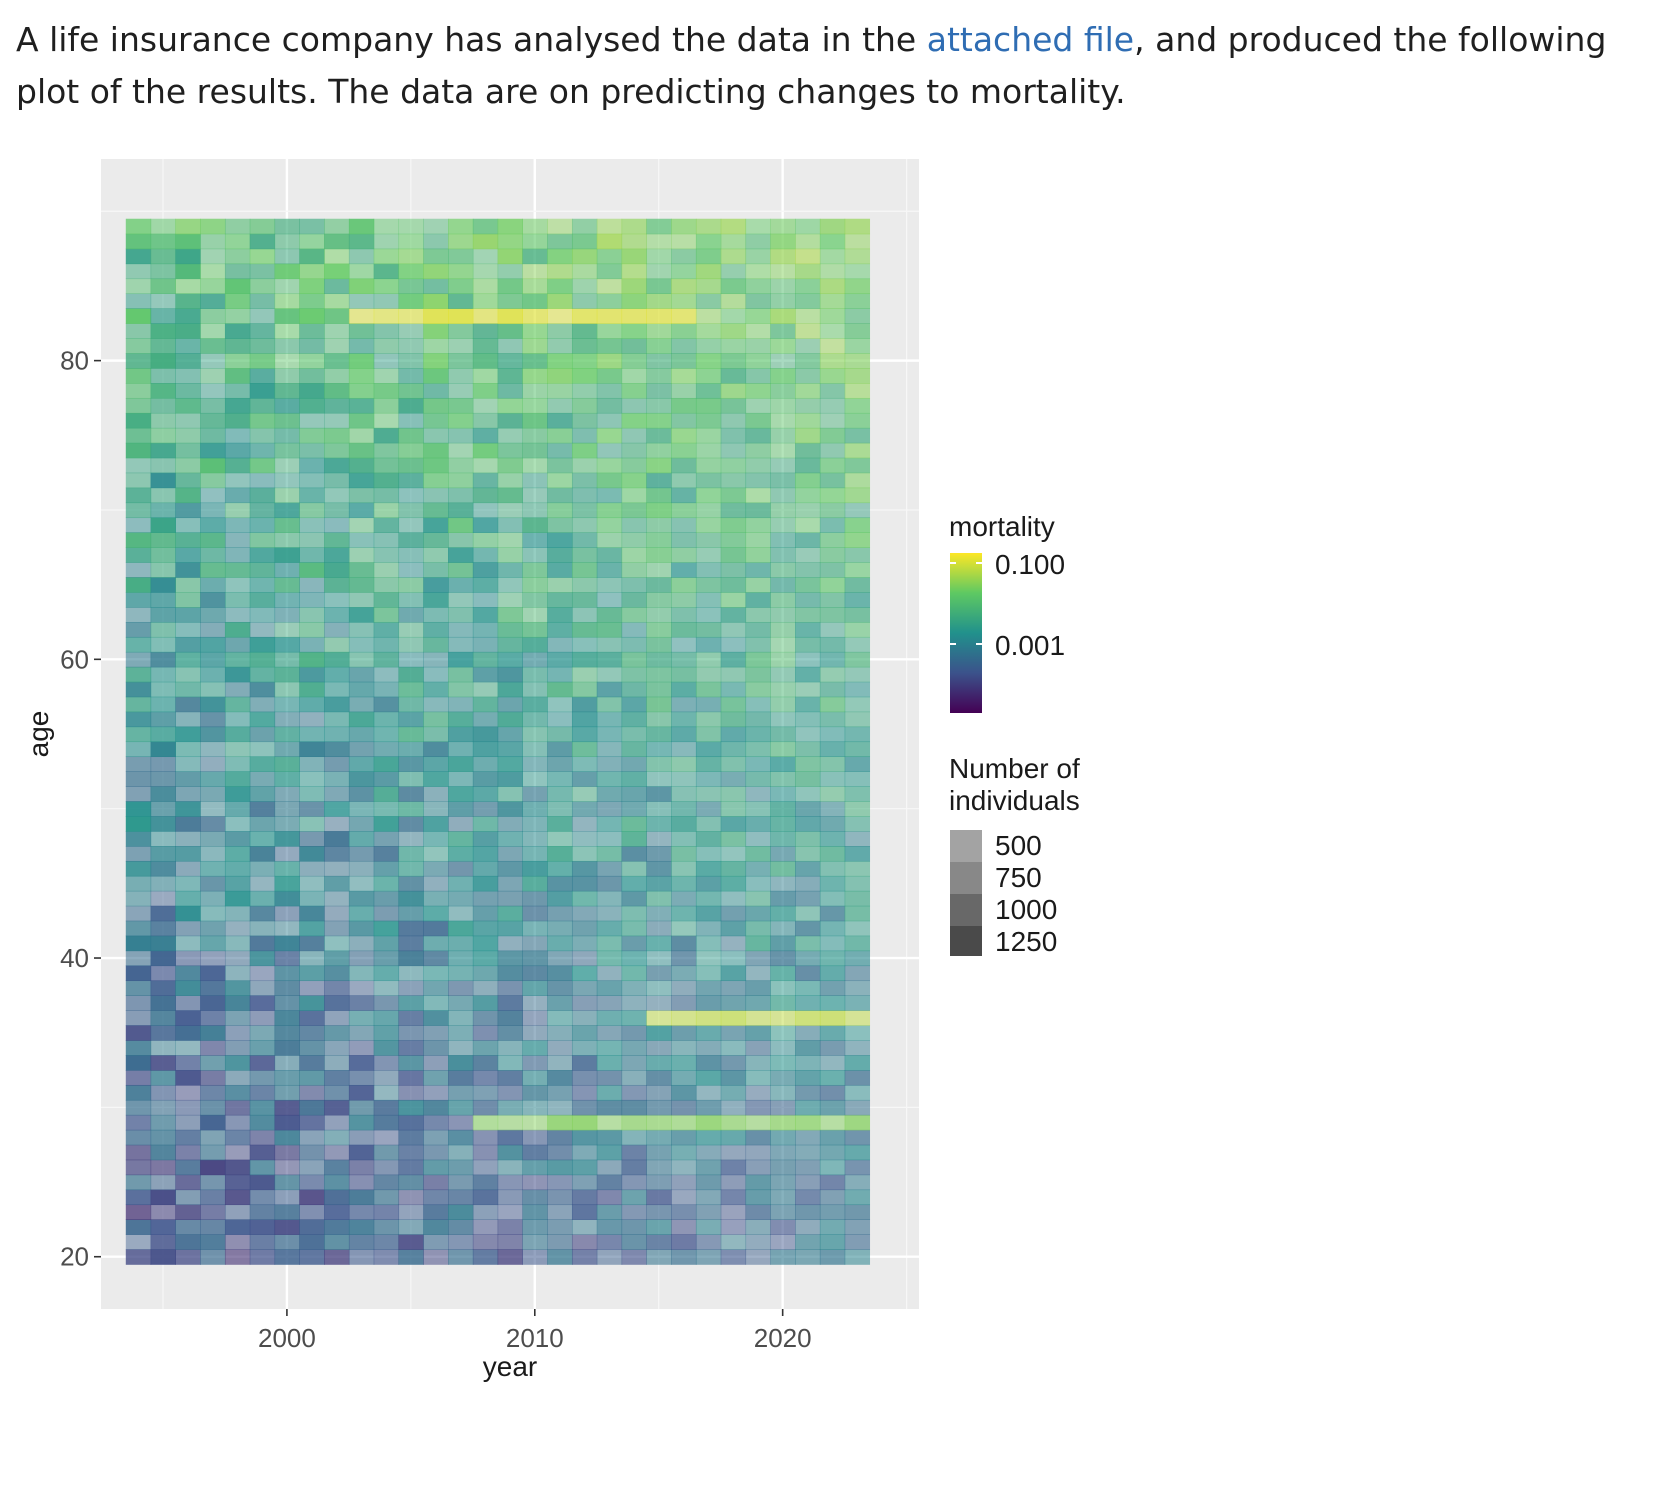 This screenshot has height=1488, width=1674. I want to click on y-axis-tick-label: 40, so click(74, 958).